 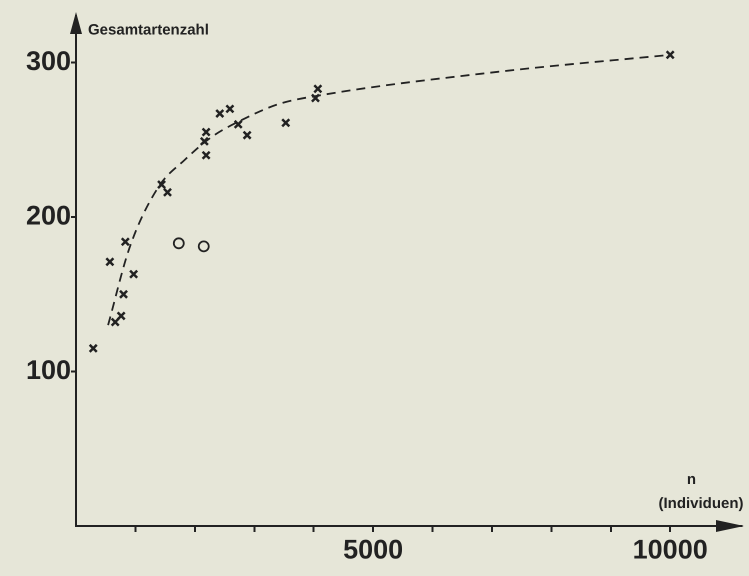 I want to click on y-tick-label: 200, so click(x=48, y=215).